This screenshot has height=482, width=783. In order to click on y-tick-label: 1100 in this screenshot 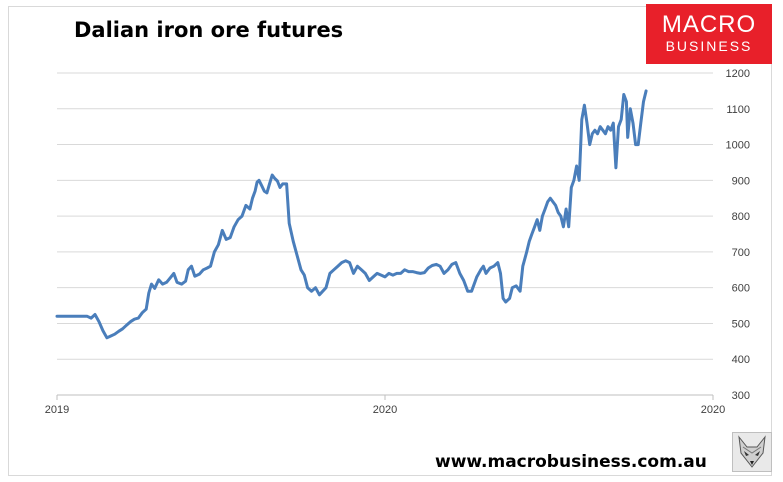, I will do `click(738, 110)`.